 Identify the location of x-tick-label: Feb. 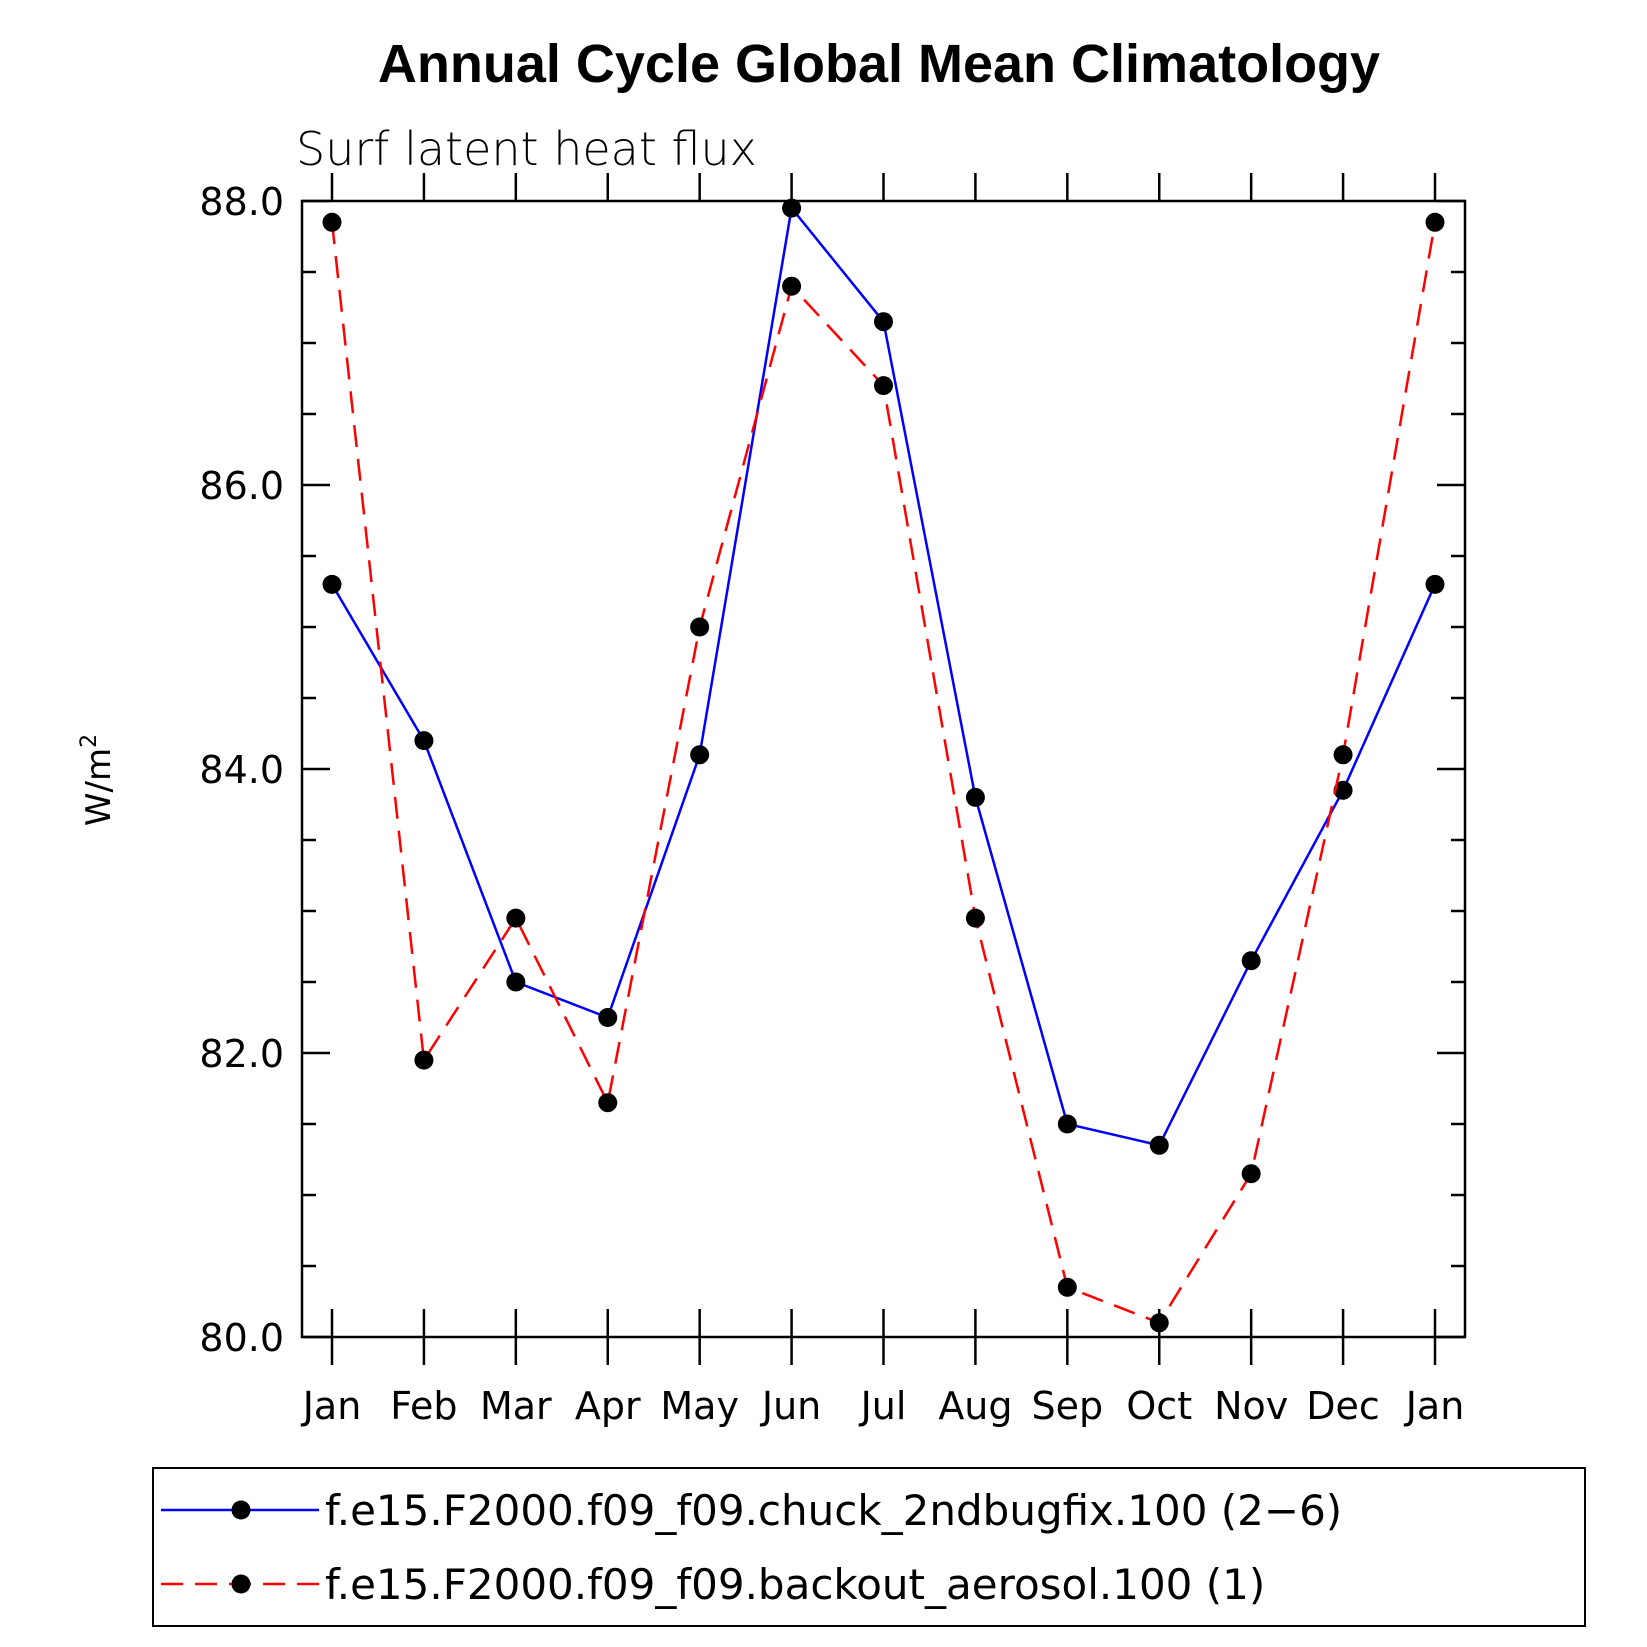
(423, 1406).